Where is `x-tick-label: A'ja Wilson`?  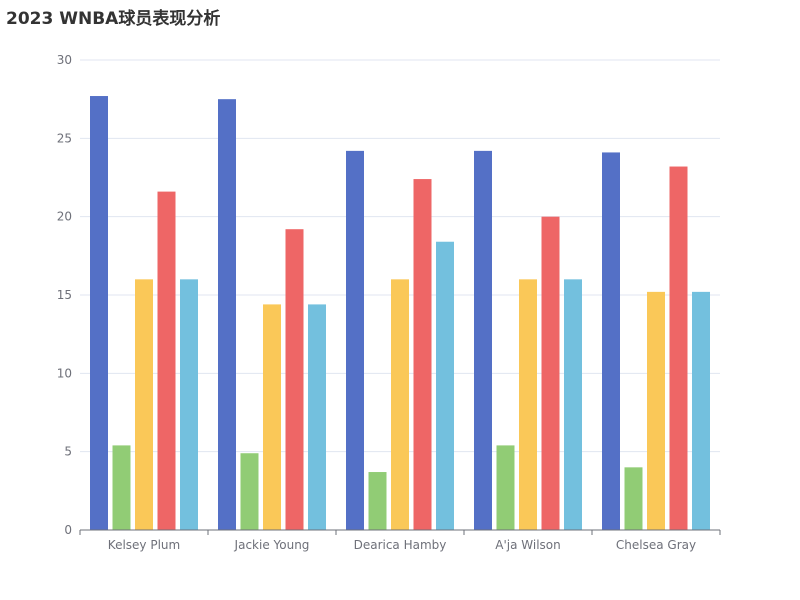 x-tick-label: A'ja Wilson is located at coordinates (527, 545).